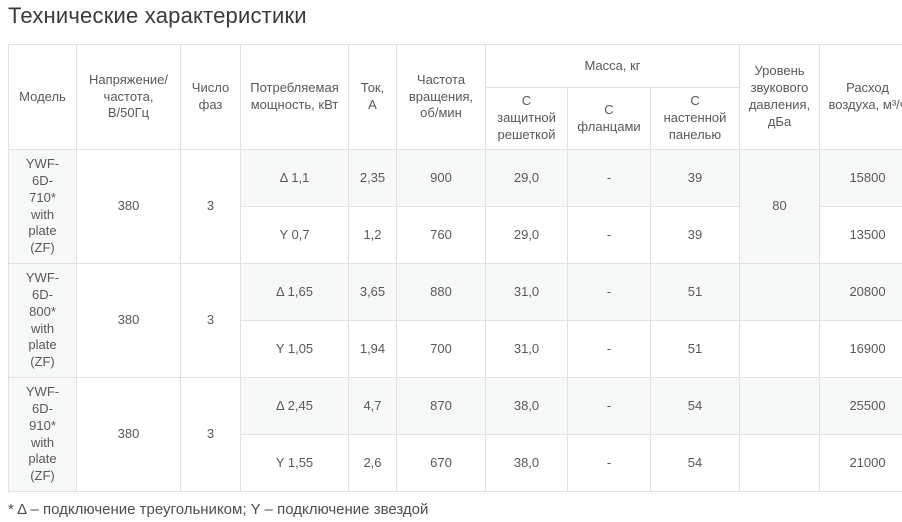 The width and height of the screenshot is (902, 522). What do you see at coordinates (128, 97) in the screenshot?
I see `header-voltage: Напряжение/частота, В/50Гц` at bounding box center [128, 97].